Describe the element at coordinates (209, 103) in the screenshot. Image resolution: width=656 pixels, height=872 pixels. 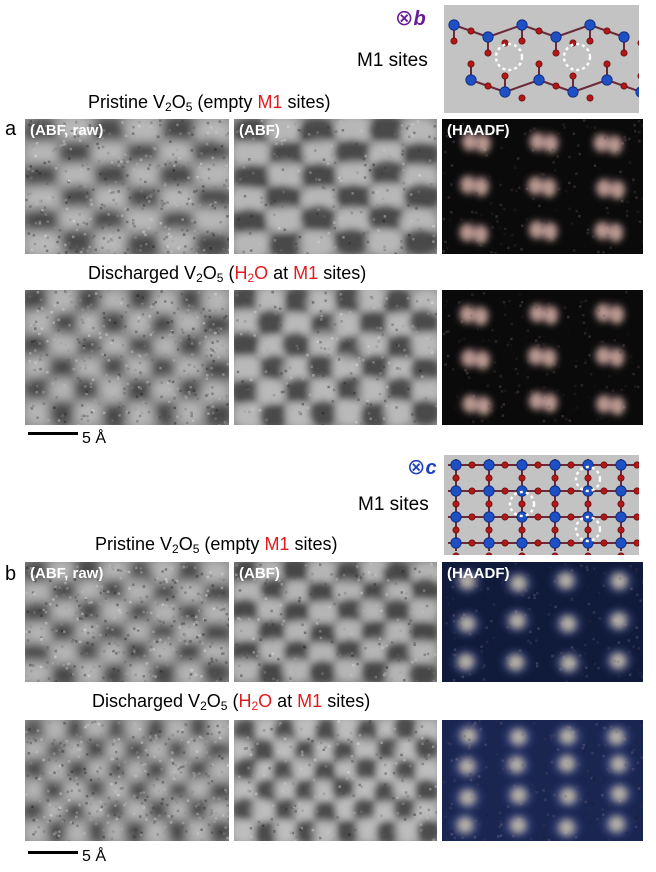
I see `pristine-caption-a: Pristine V2O5 (empty M1 sites)` at that location.